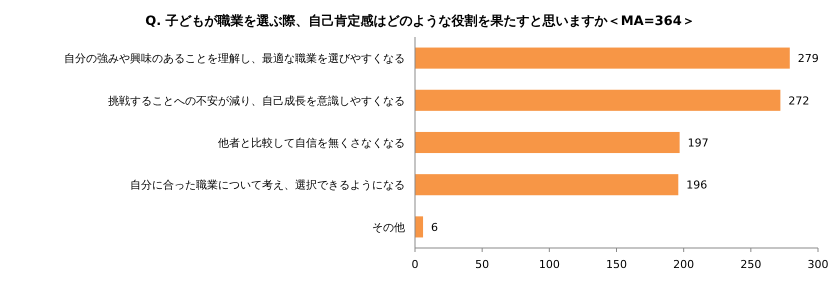 The height and width of the screenshot is (281, 837). I want to click on chart-title: Q. 子どもが職業を選ぶ際、自己肯定感はどのような役割を果たすと思いますか＜MA=364＞, so click(420, 21).